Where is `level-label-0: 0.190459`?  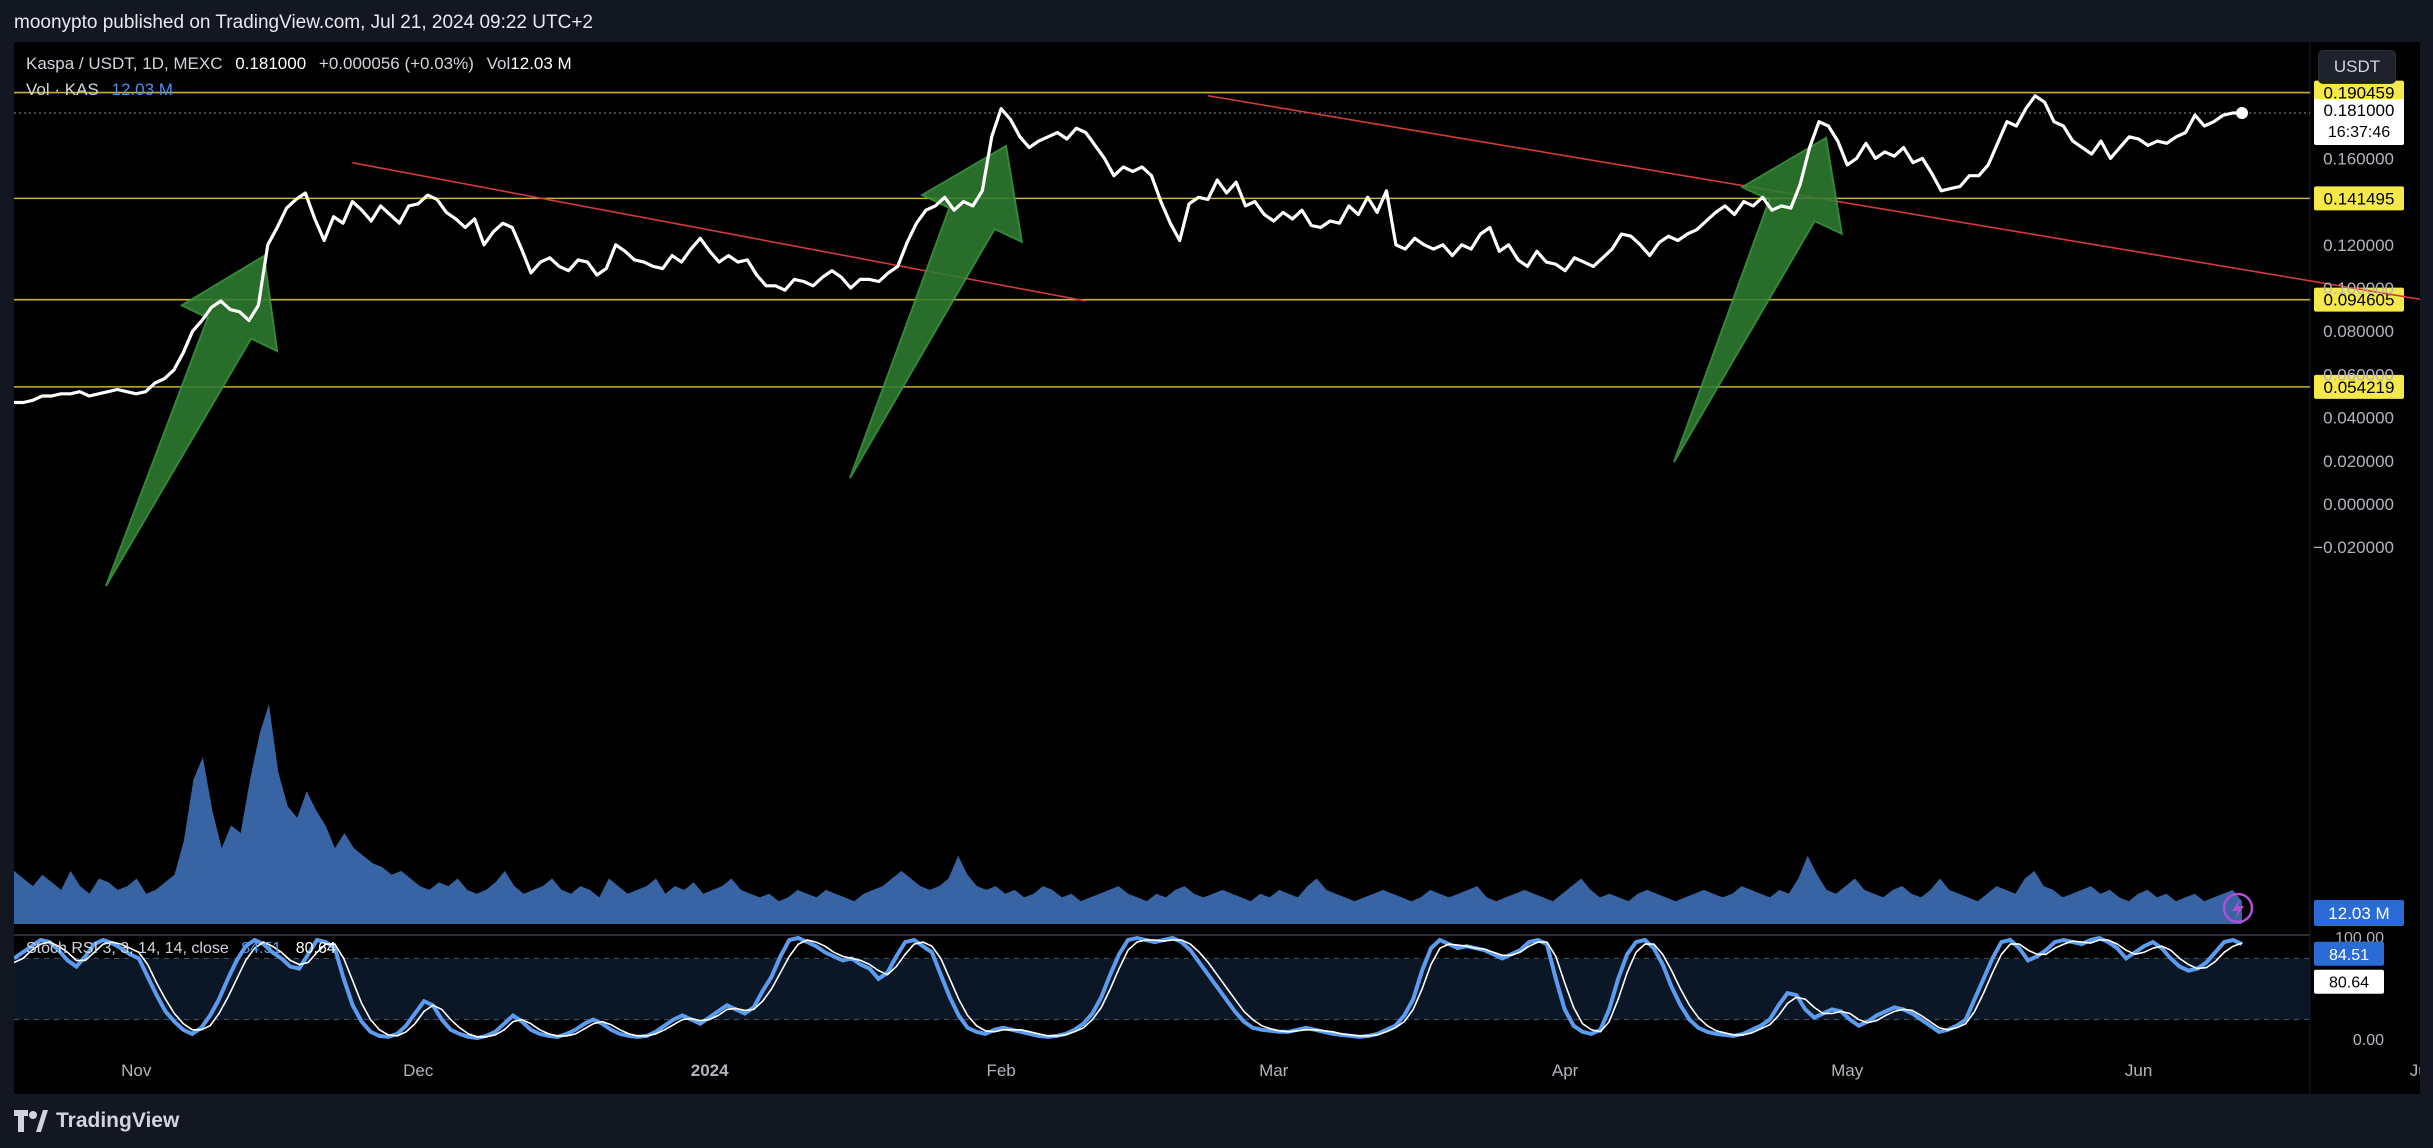 level-label-0: 0.190459 is located at coordinates (2359, 93).